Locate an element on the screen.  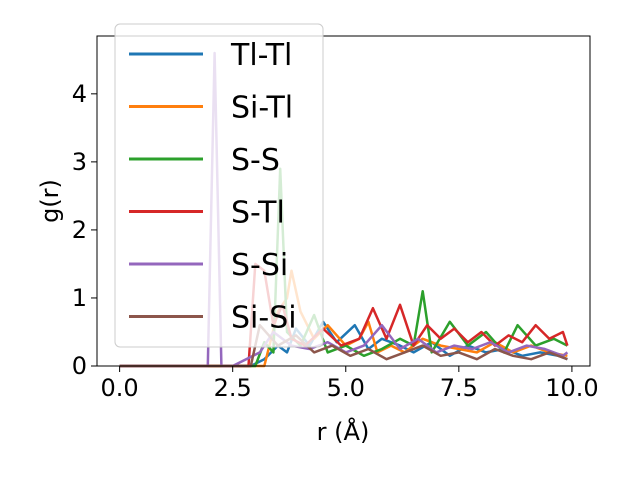
x-tick-label: 5.0 is located at coordinates (346, 388).